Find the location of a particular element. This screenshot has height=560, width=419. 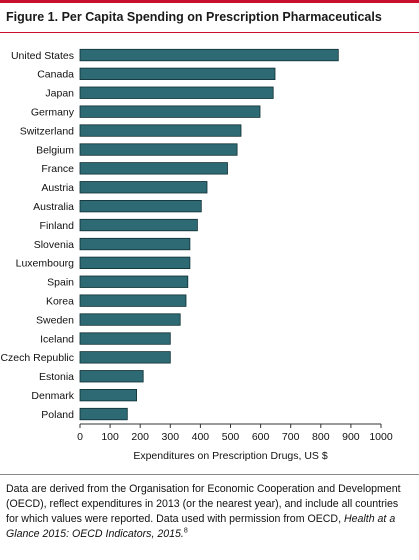

x-tick-label: 200 is located at coordinates (140, 437).